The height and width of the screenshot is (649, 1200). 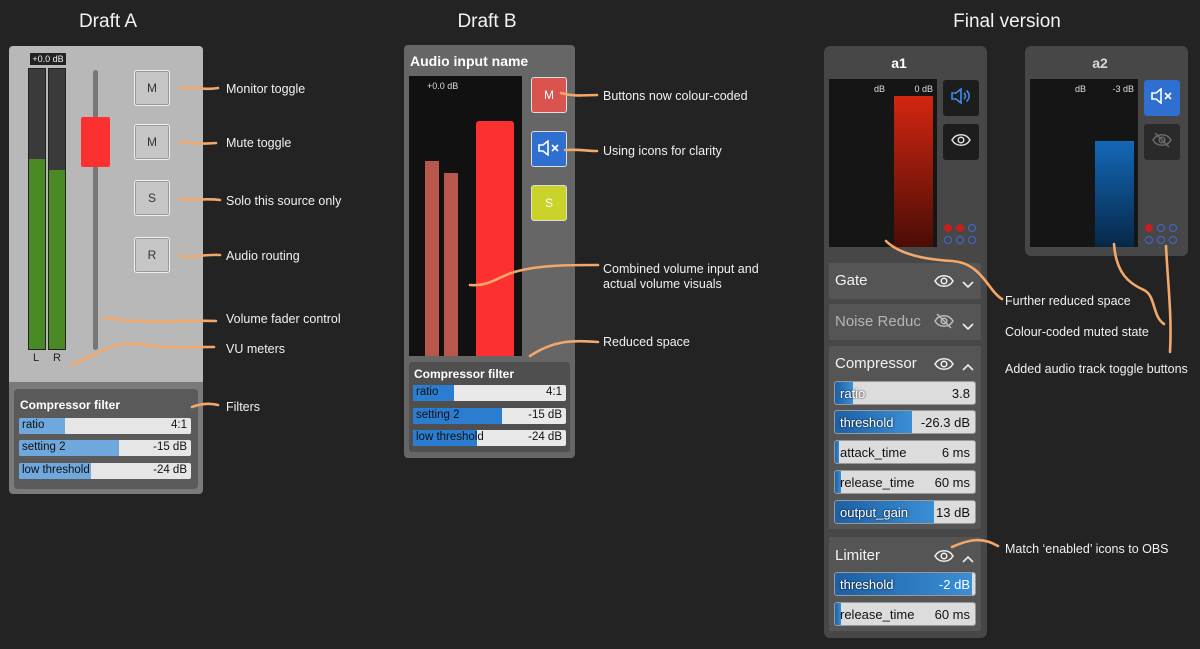 What do you see at coordinates (905, 422) in the screenshot?
I see `compressor-param-row: threshold -26.3 dB` at bounding box center [905, 422].